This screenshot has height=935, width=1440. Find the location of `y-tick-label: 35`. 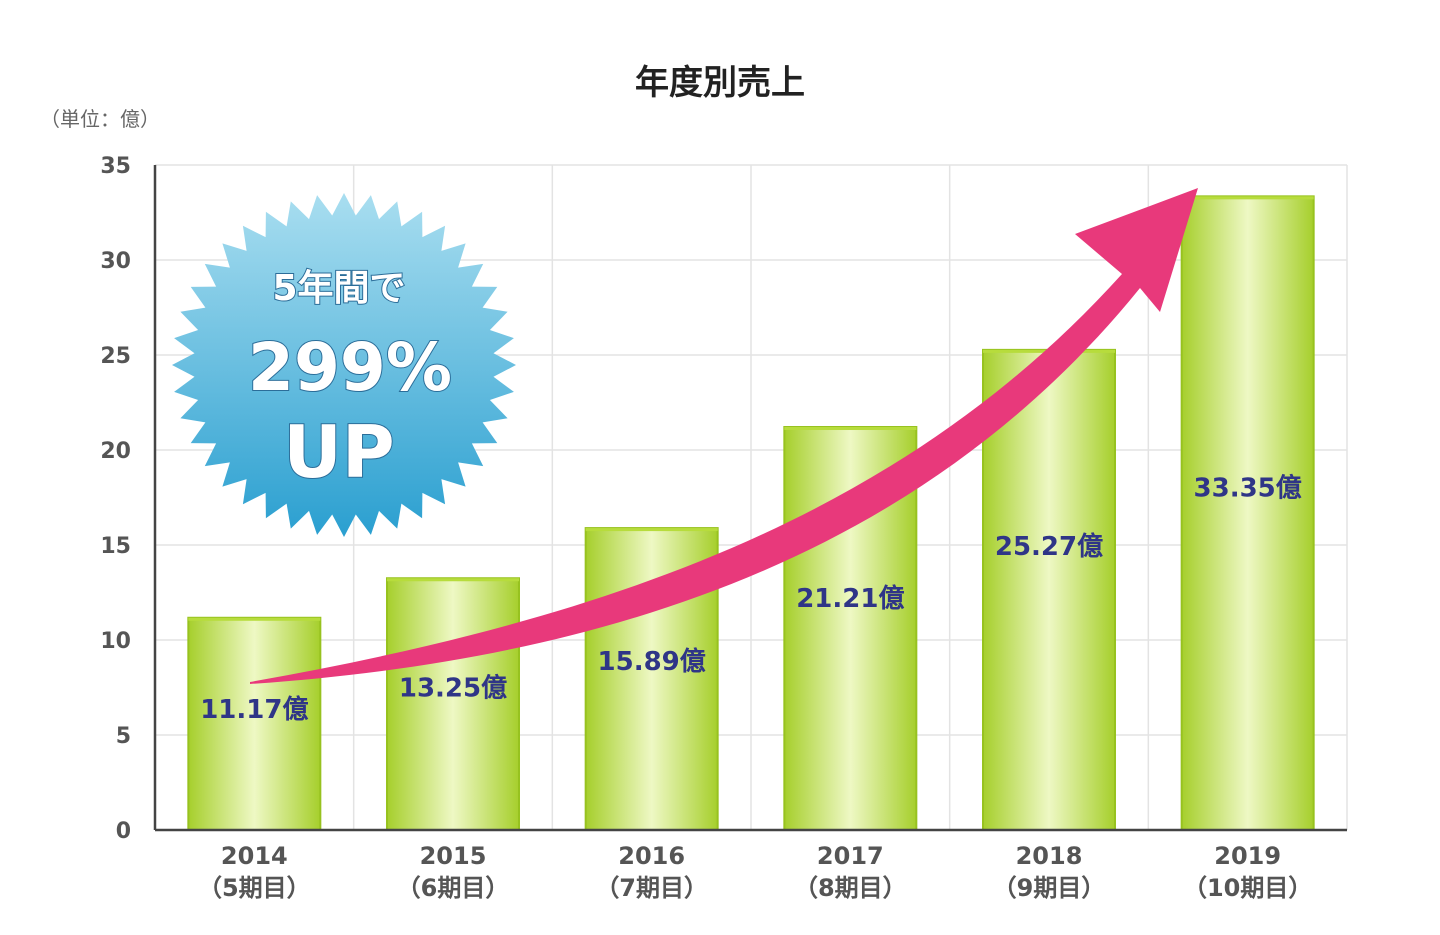

y-tick-label: 35 is located at coordinates (115, 166).